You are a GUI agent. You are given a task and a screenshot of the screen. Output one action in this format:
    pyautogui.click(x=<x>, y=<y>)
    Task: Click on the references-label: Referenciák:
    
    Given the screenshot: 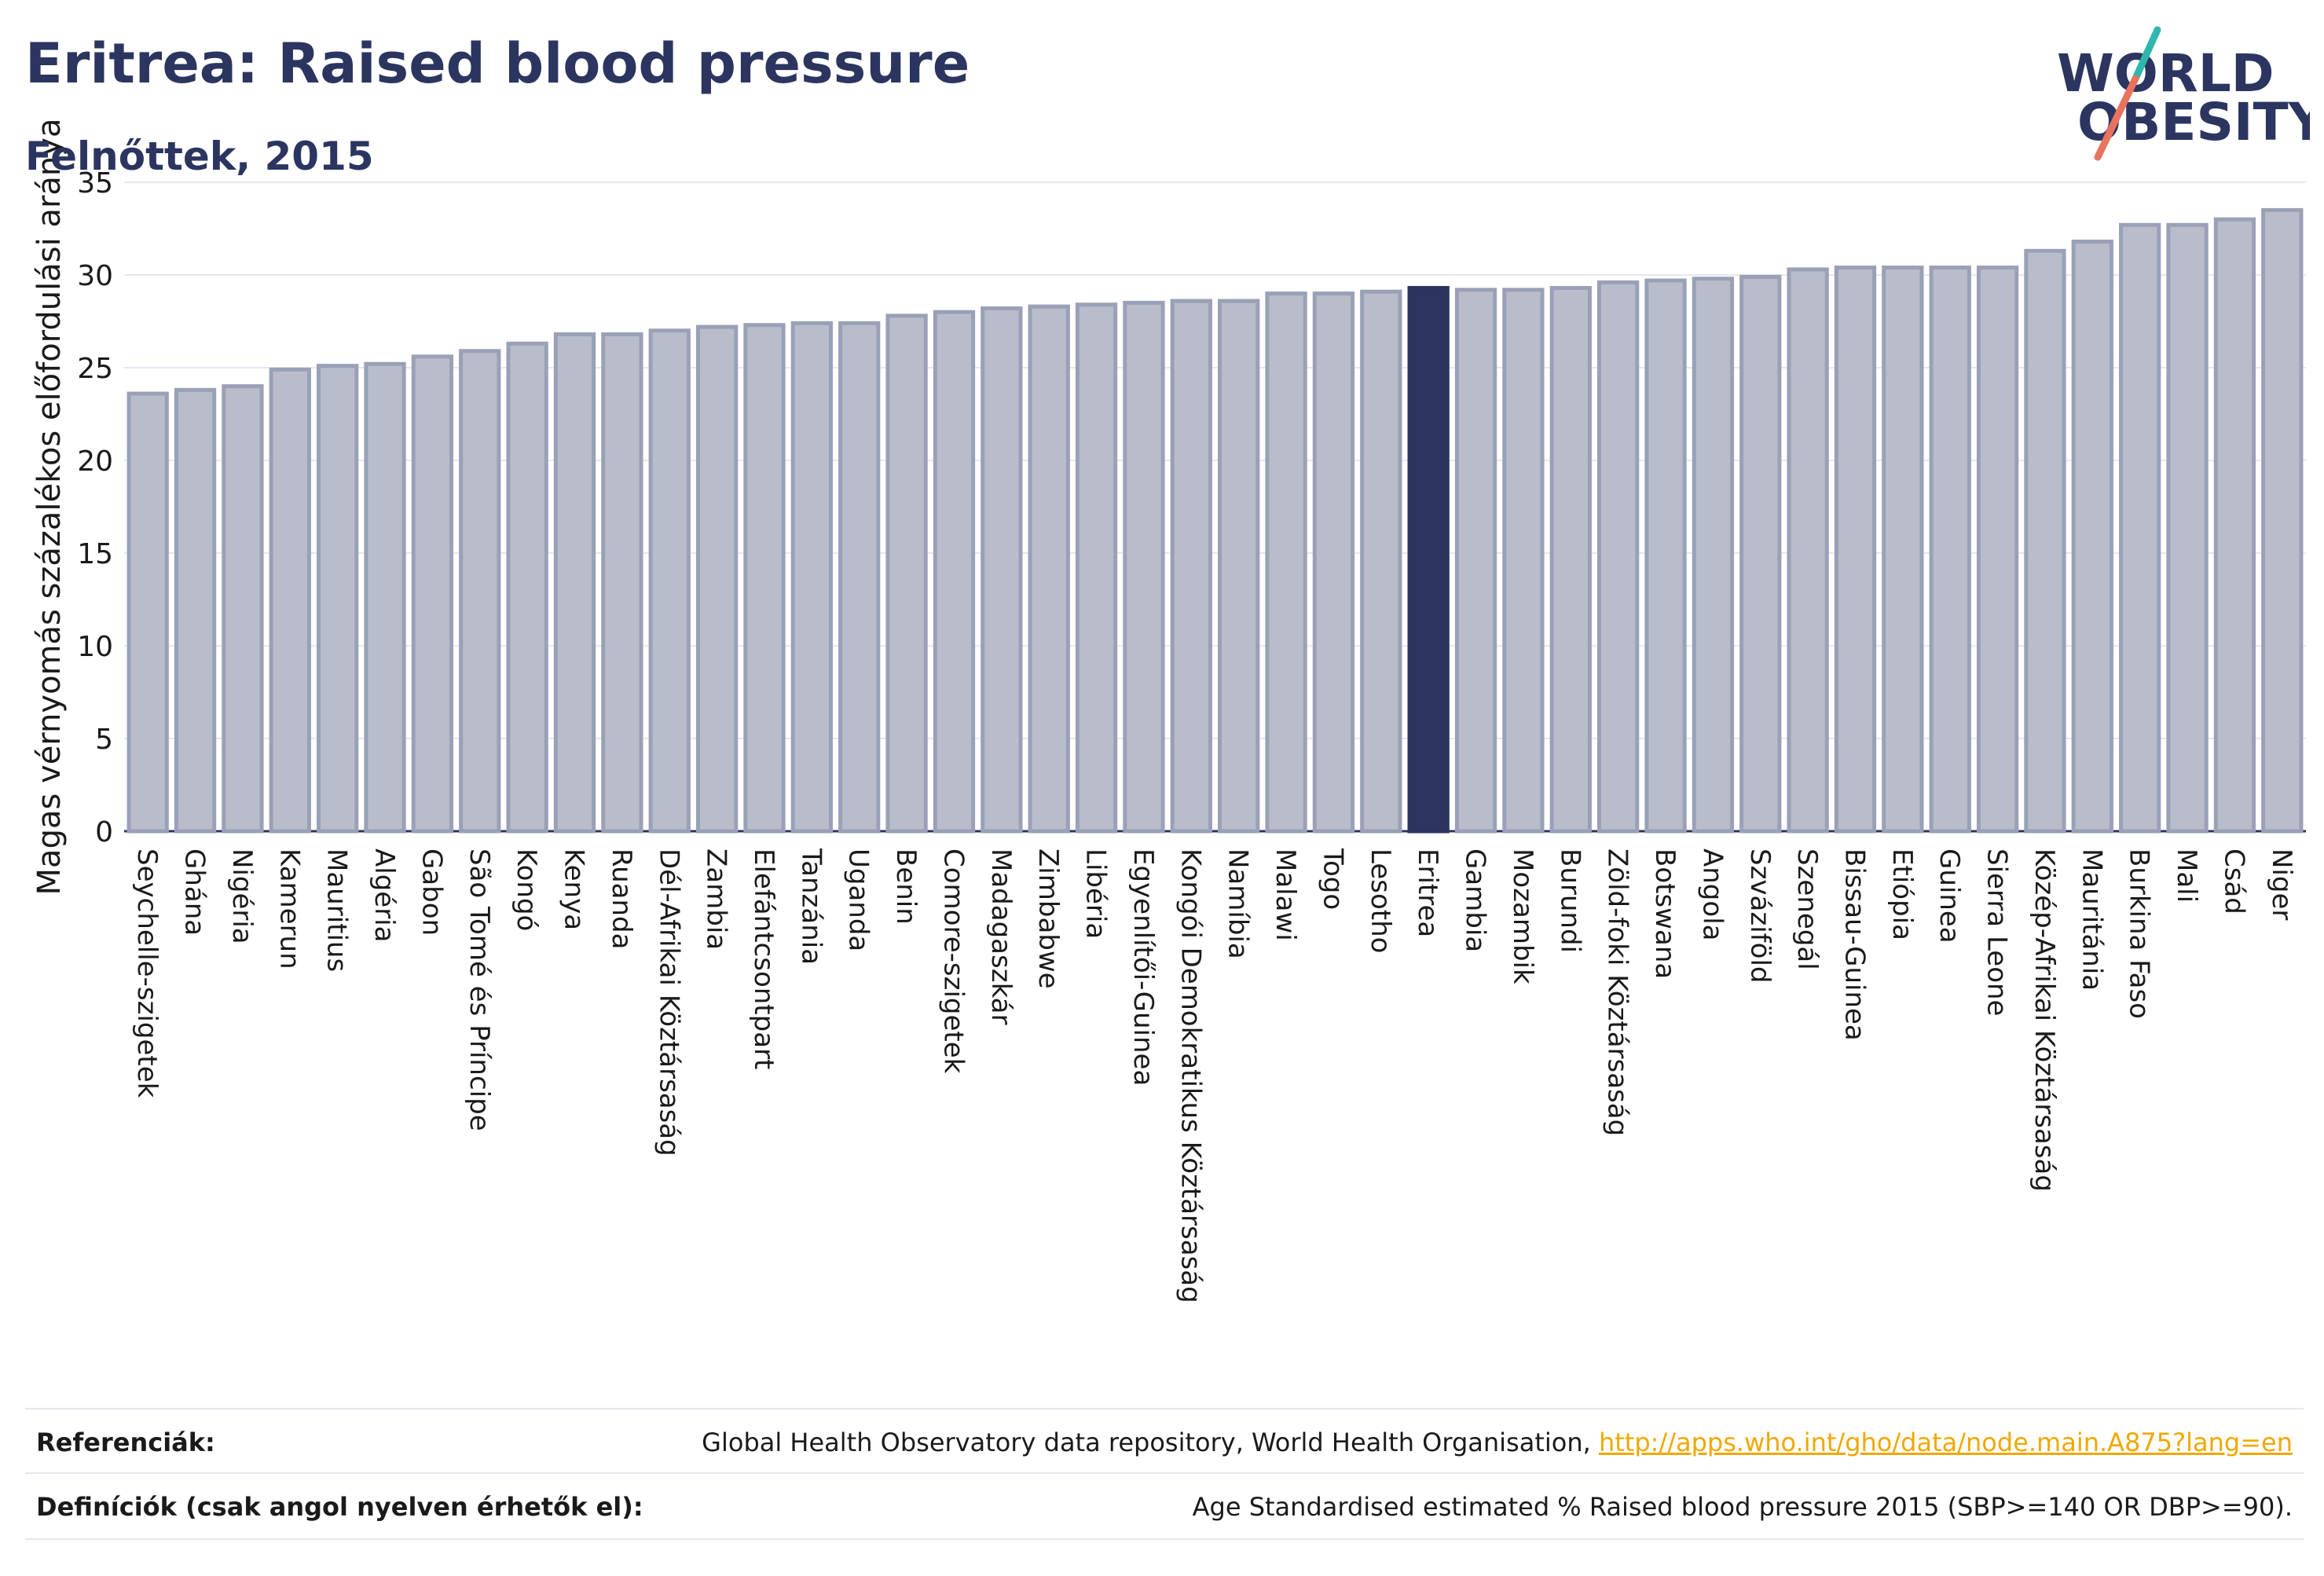 What is the action you would take?
    pyautogui.click(x=125, y=1442)
    